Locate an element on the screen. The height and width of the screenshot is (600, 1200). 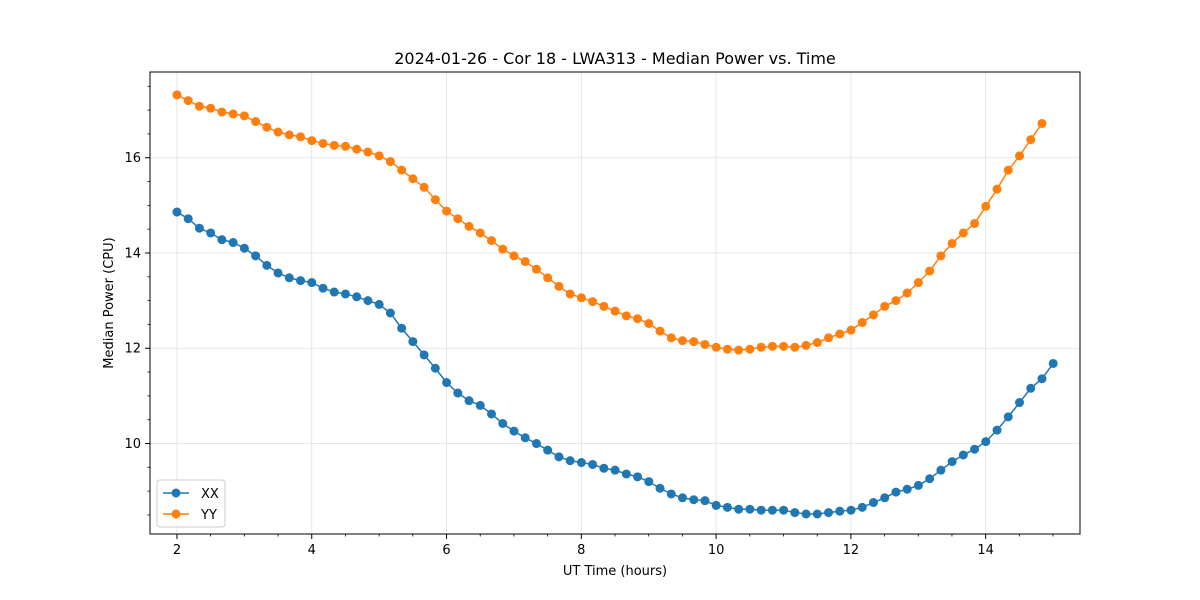
y-tick-label: 10 is located at coordinates (132, 444).